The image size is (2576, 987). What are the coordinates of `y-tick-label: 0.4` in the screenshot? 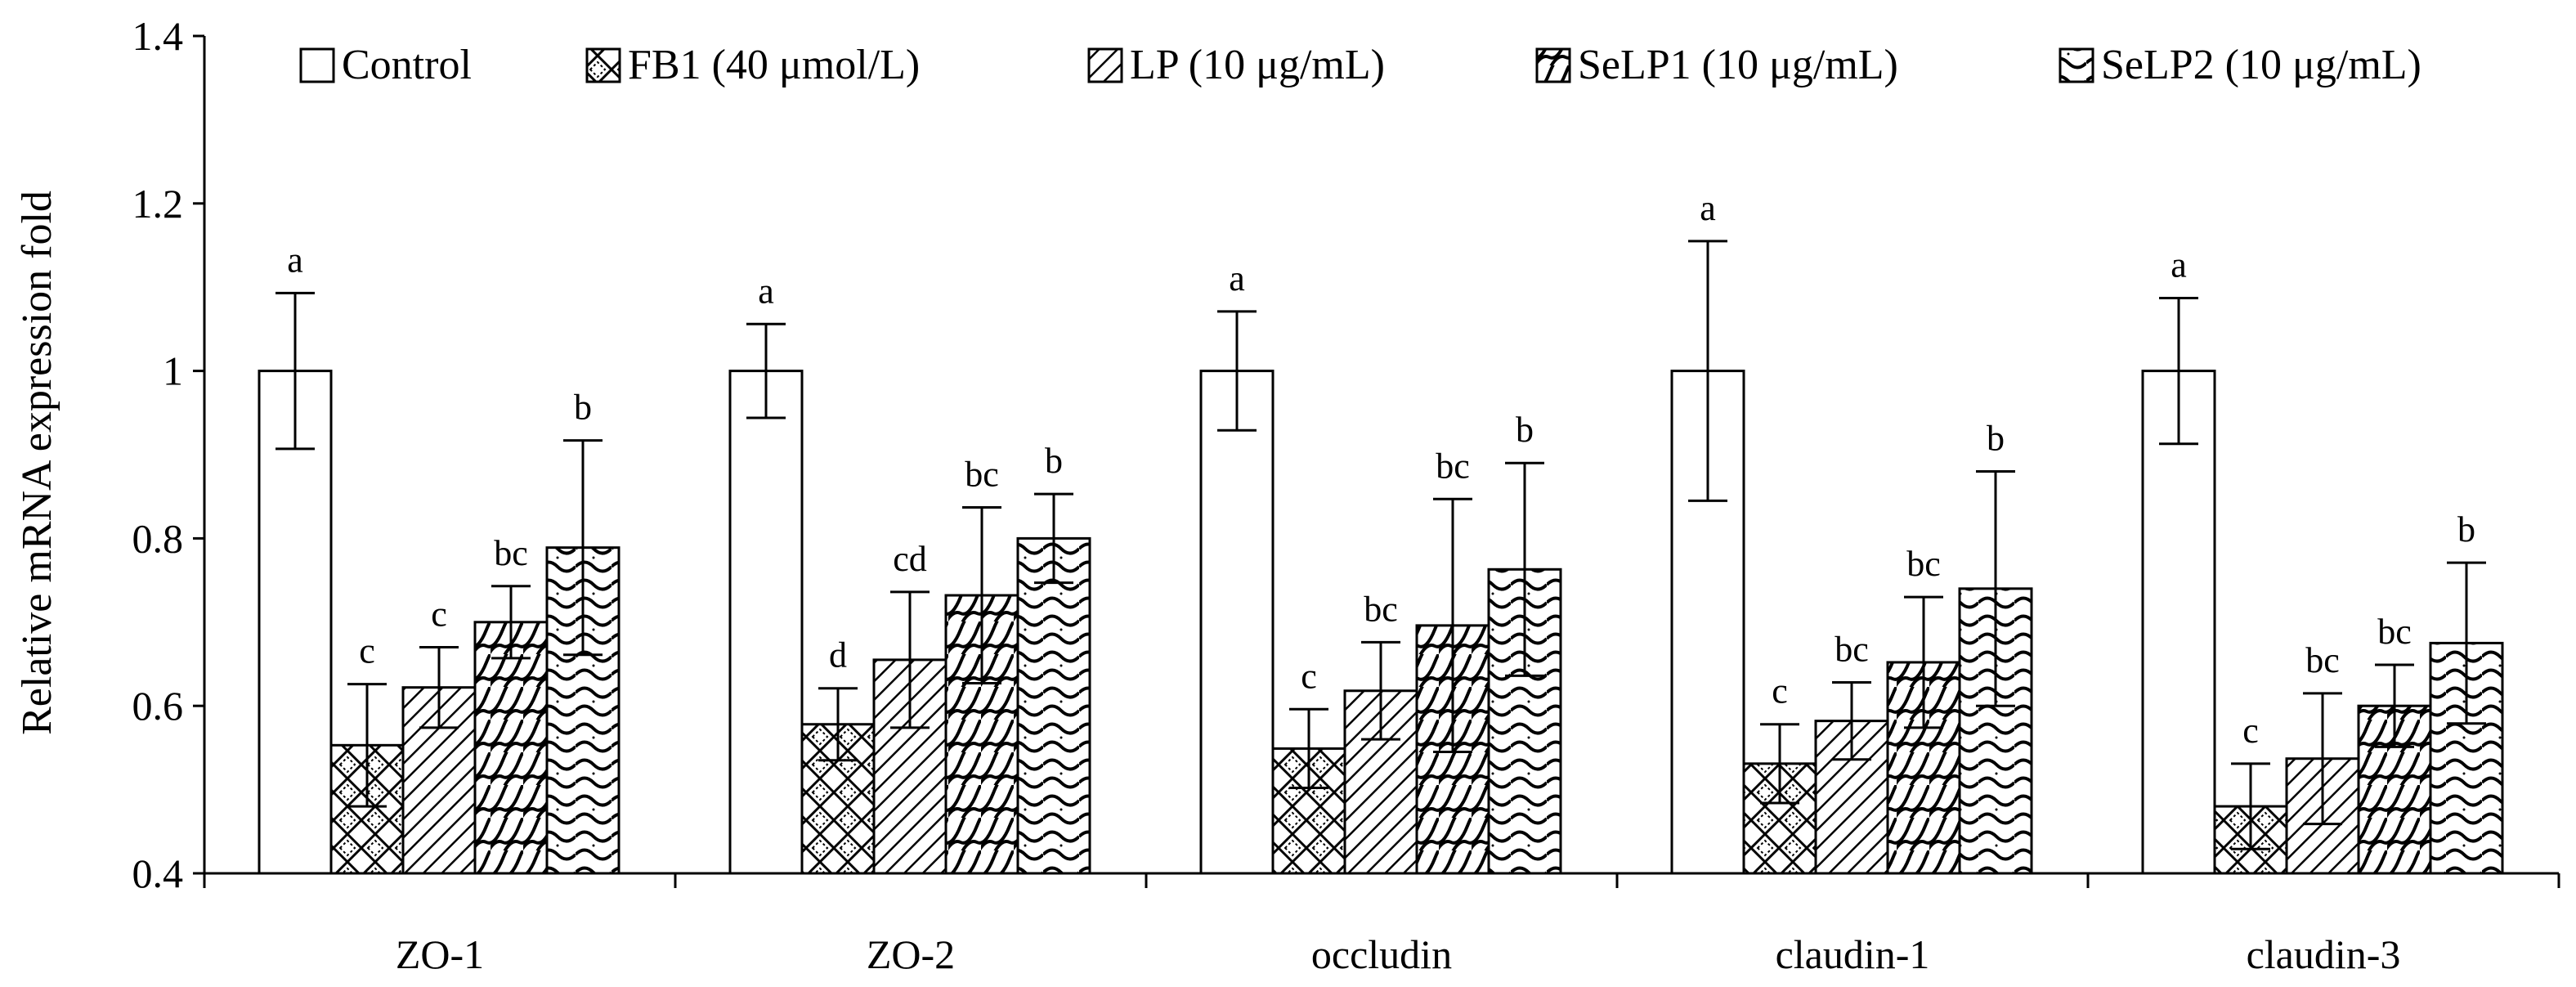 It's located at (158, 873).